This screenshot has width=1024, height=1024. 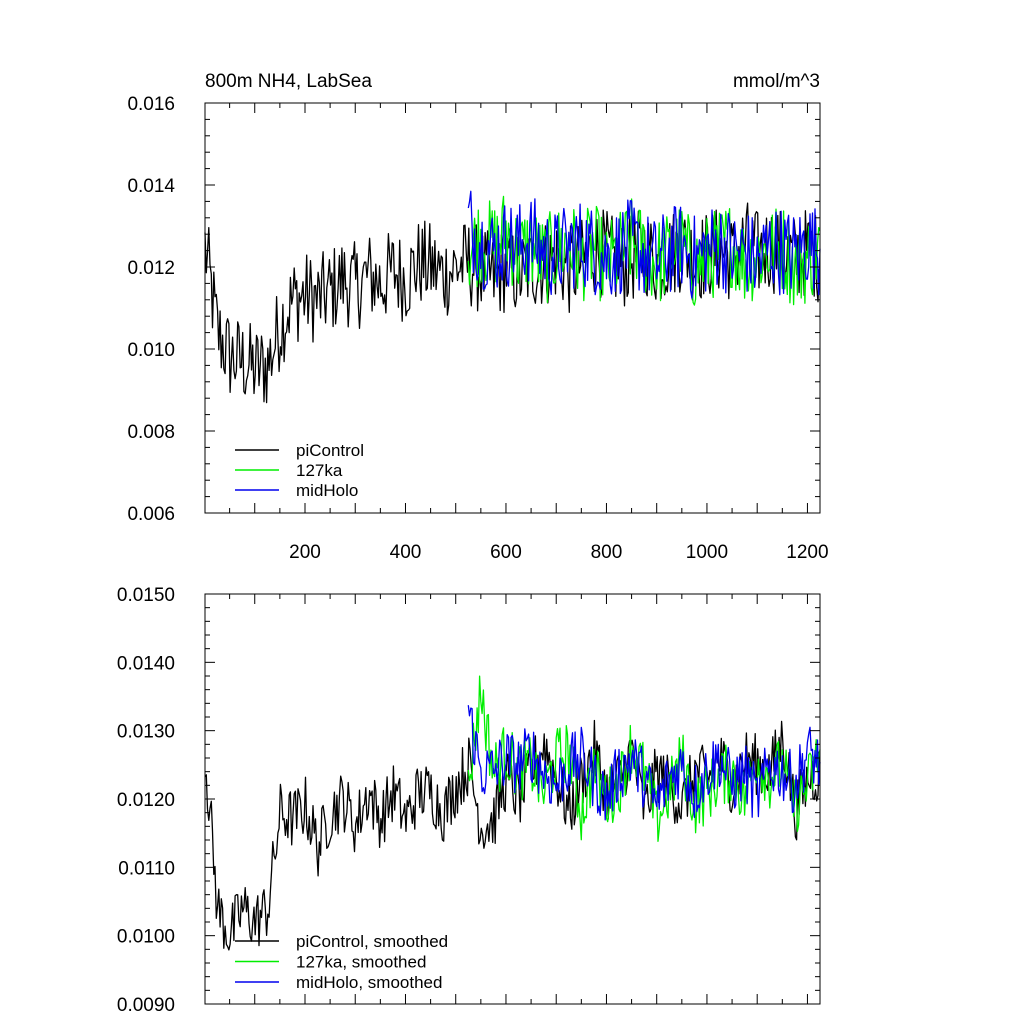 What do you see at coordinates (151, 350) in the screenshot?
I see `top-y-tick-label: 0.010` at bounding box center [151, 350].